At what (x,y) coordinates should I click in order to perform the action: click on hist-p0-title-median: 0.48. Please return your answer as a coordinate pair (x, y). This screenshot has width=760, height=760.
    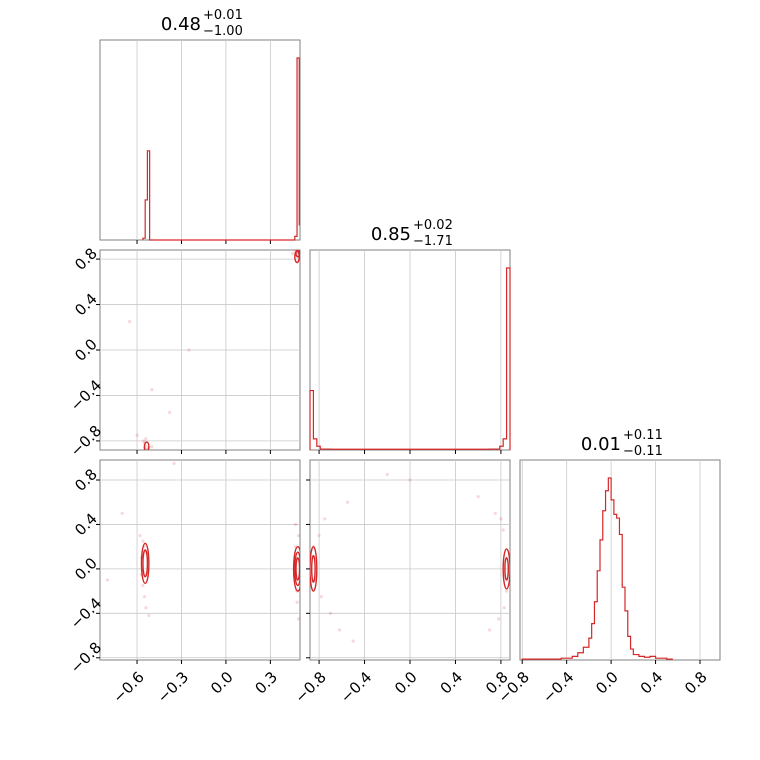
    Looking at the image, I should click on (181, 24).